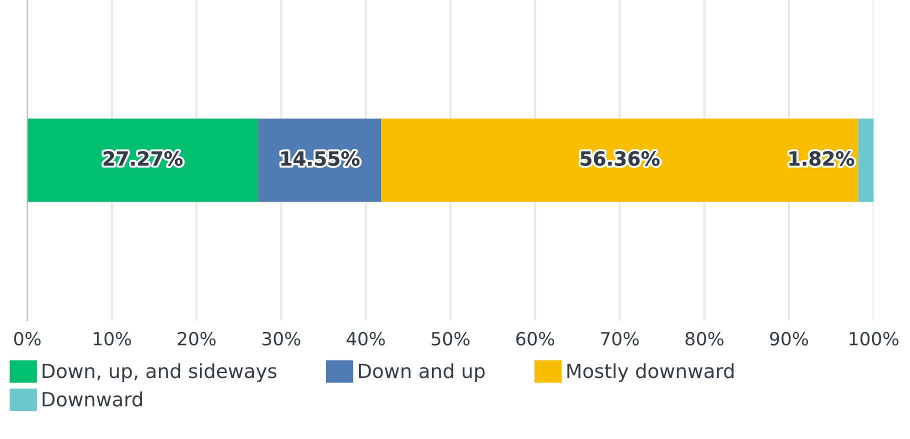  I want to click on legend-label: Downward, so click(92, 399).